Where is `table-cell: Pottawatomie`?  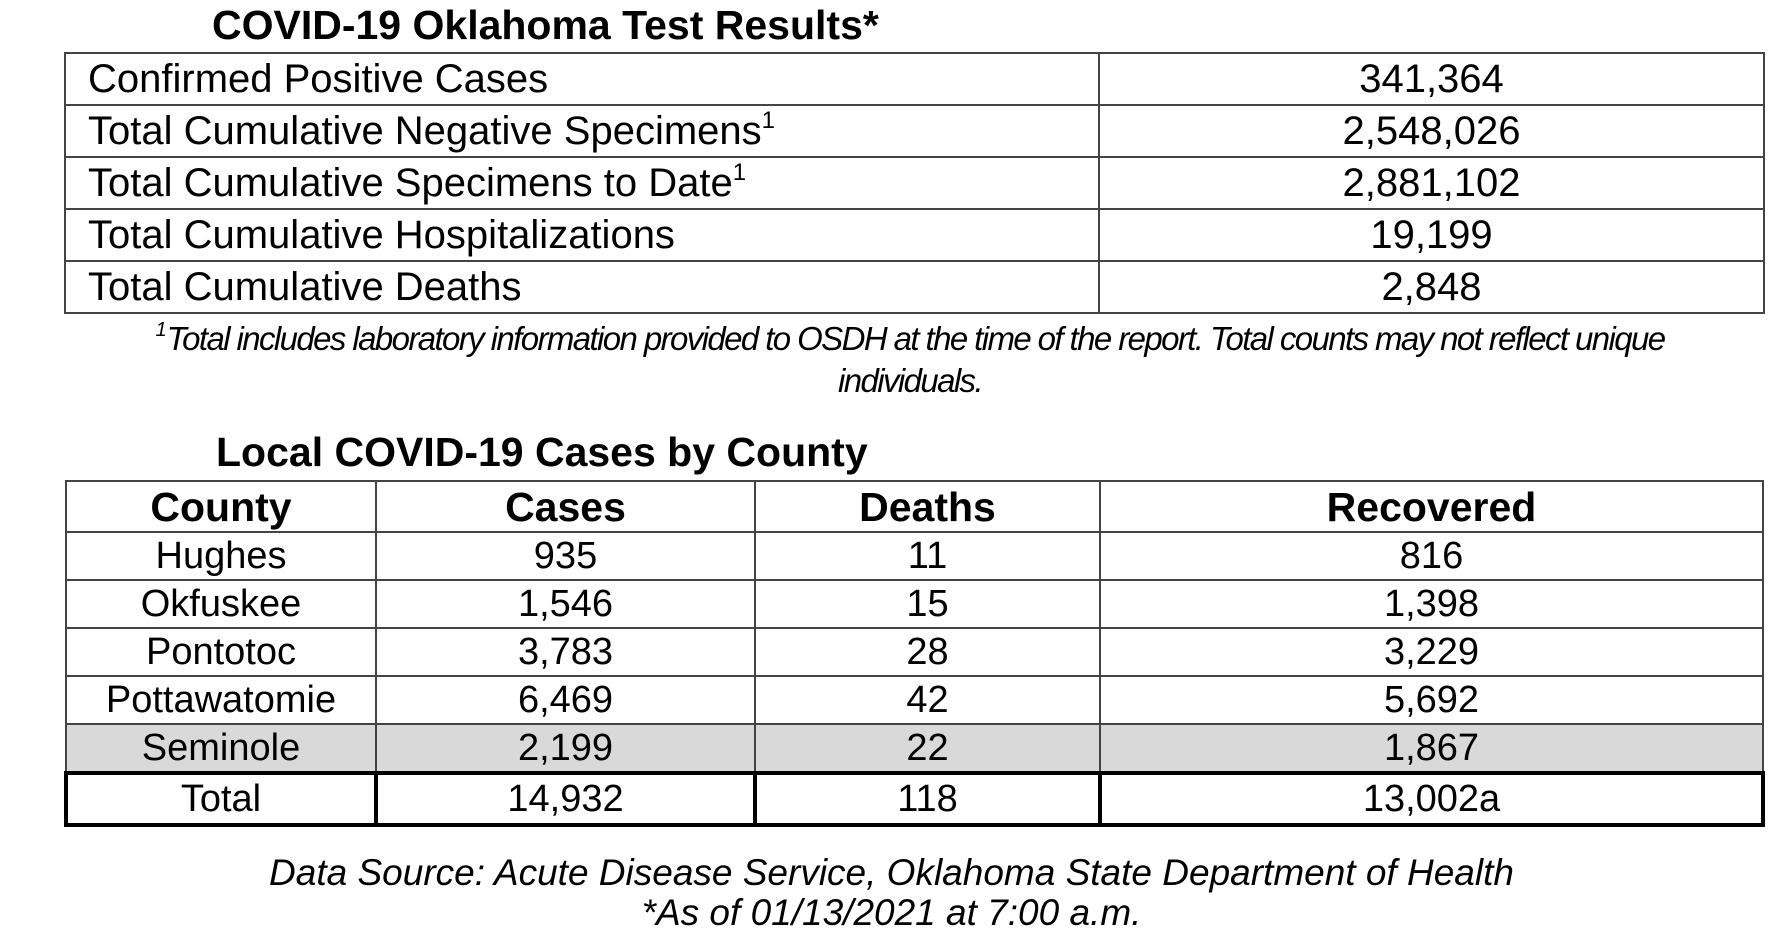 table-cell: Pottawatomie is located at coordinates (221, 700).